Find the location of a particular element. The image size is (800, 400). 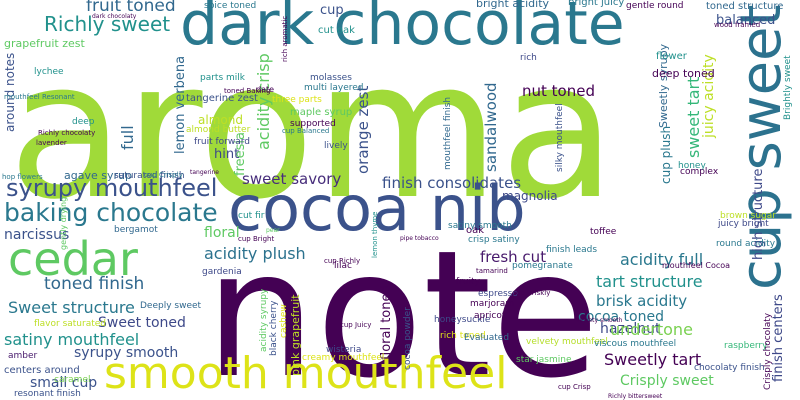

word-cup-crisp: cup Crisp is located at coordinates (574, 387).